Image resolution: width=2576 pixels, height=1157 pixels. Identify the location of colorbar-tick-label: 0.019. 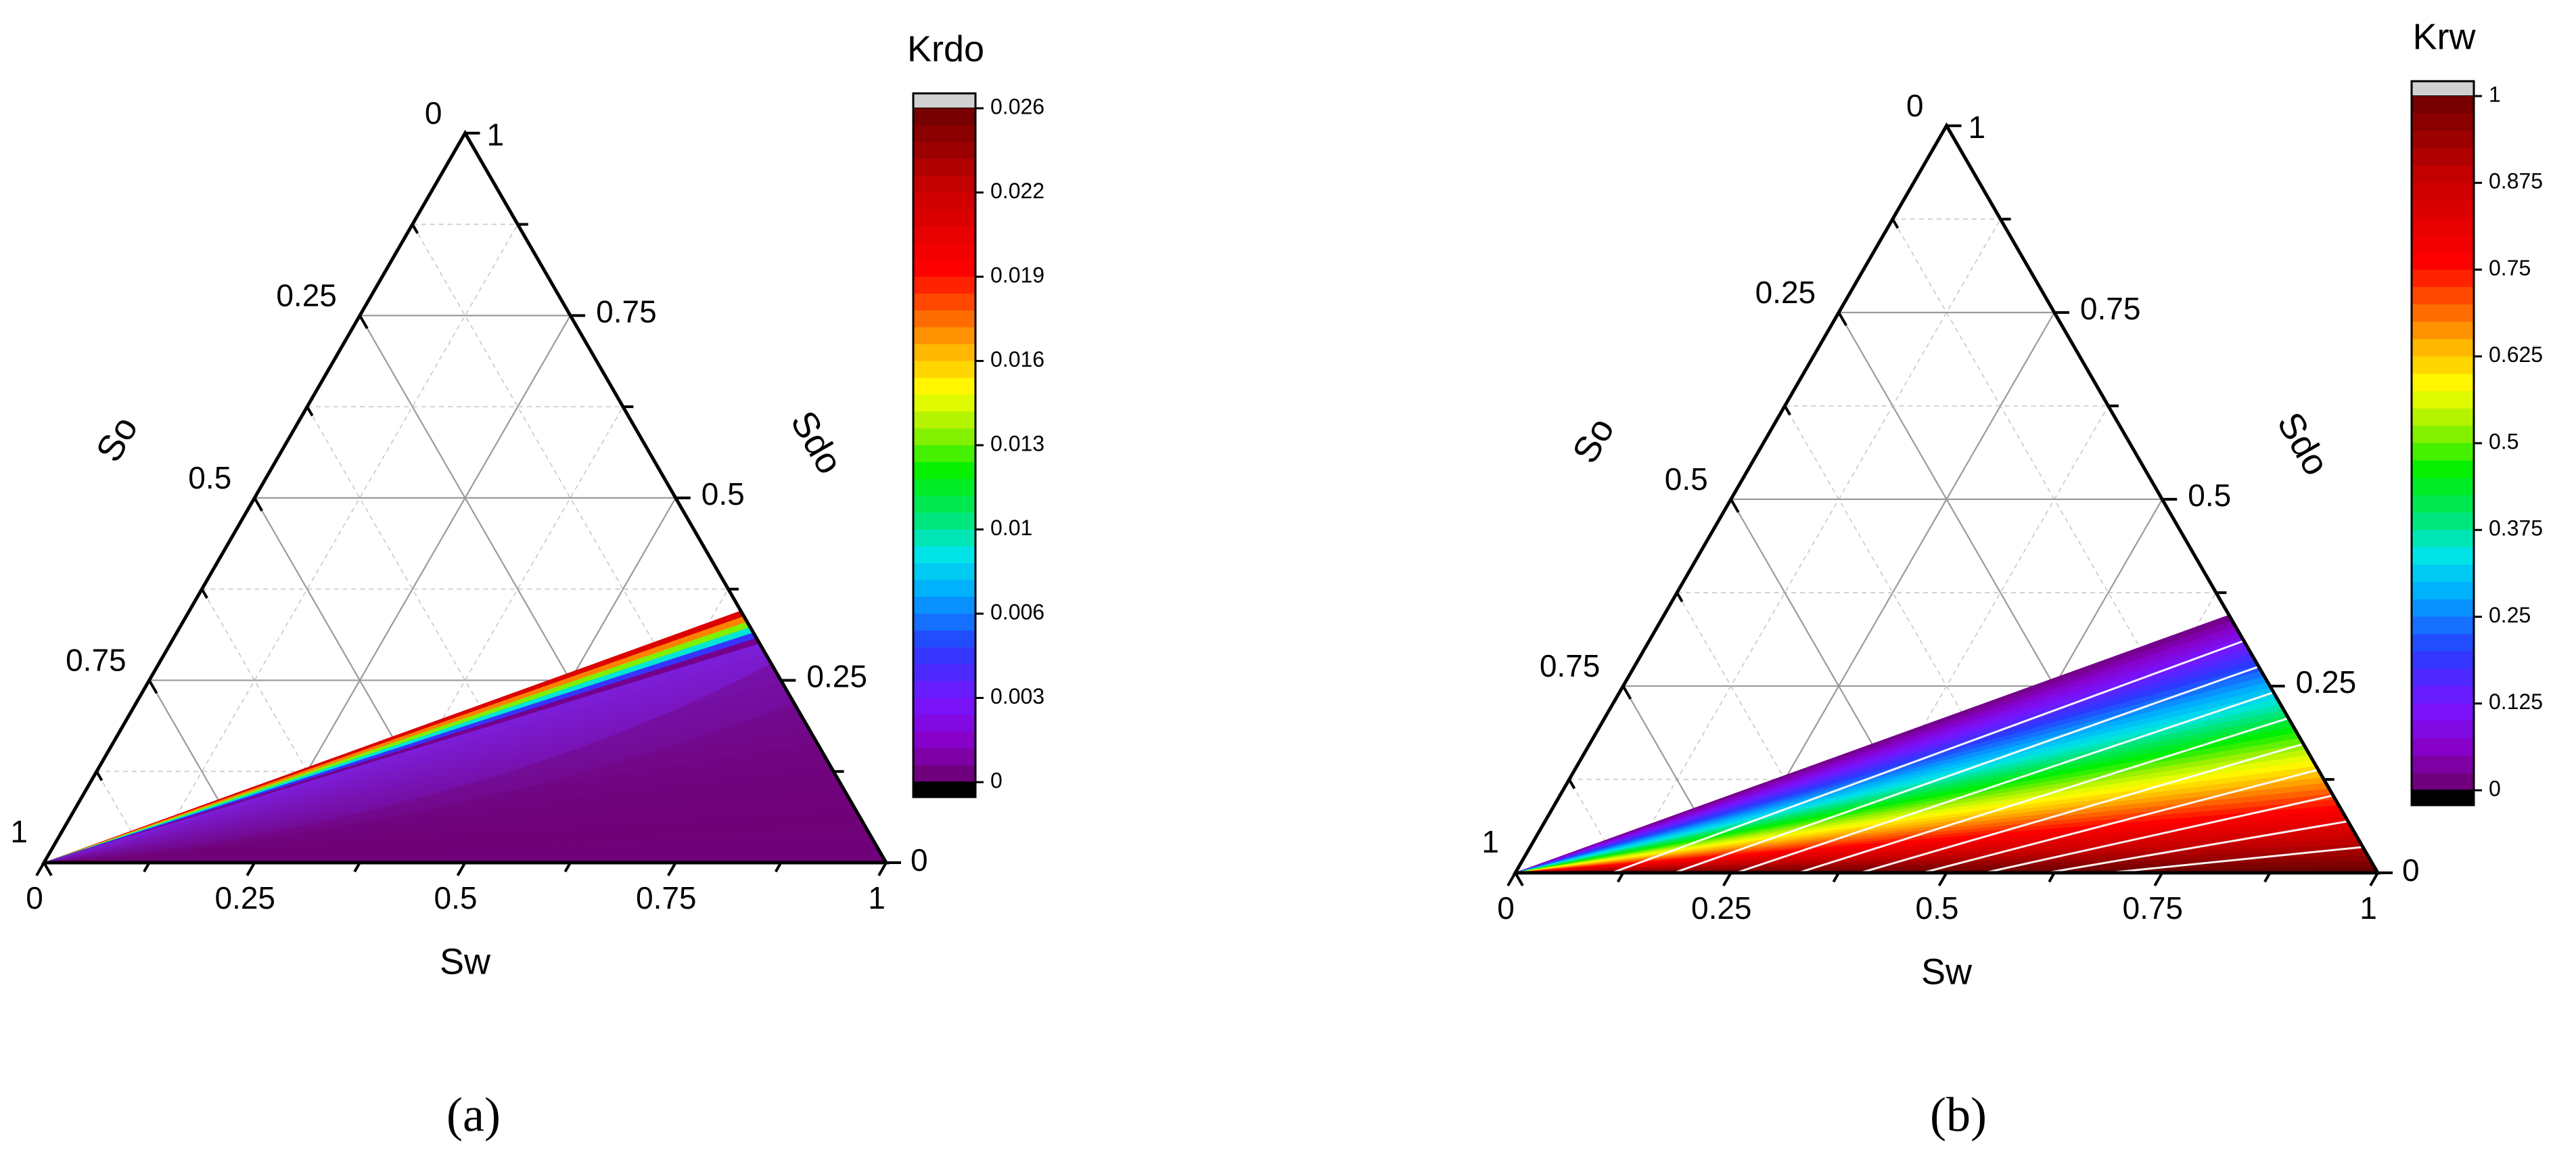
(1017, 275).